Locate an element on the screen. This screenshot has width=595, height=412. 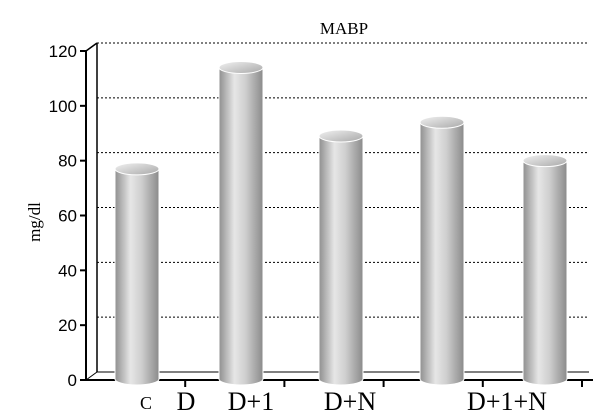
y-tick-label-3: 60 is located at coordinates (67, 216).